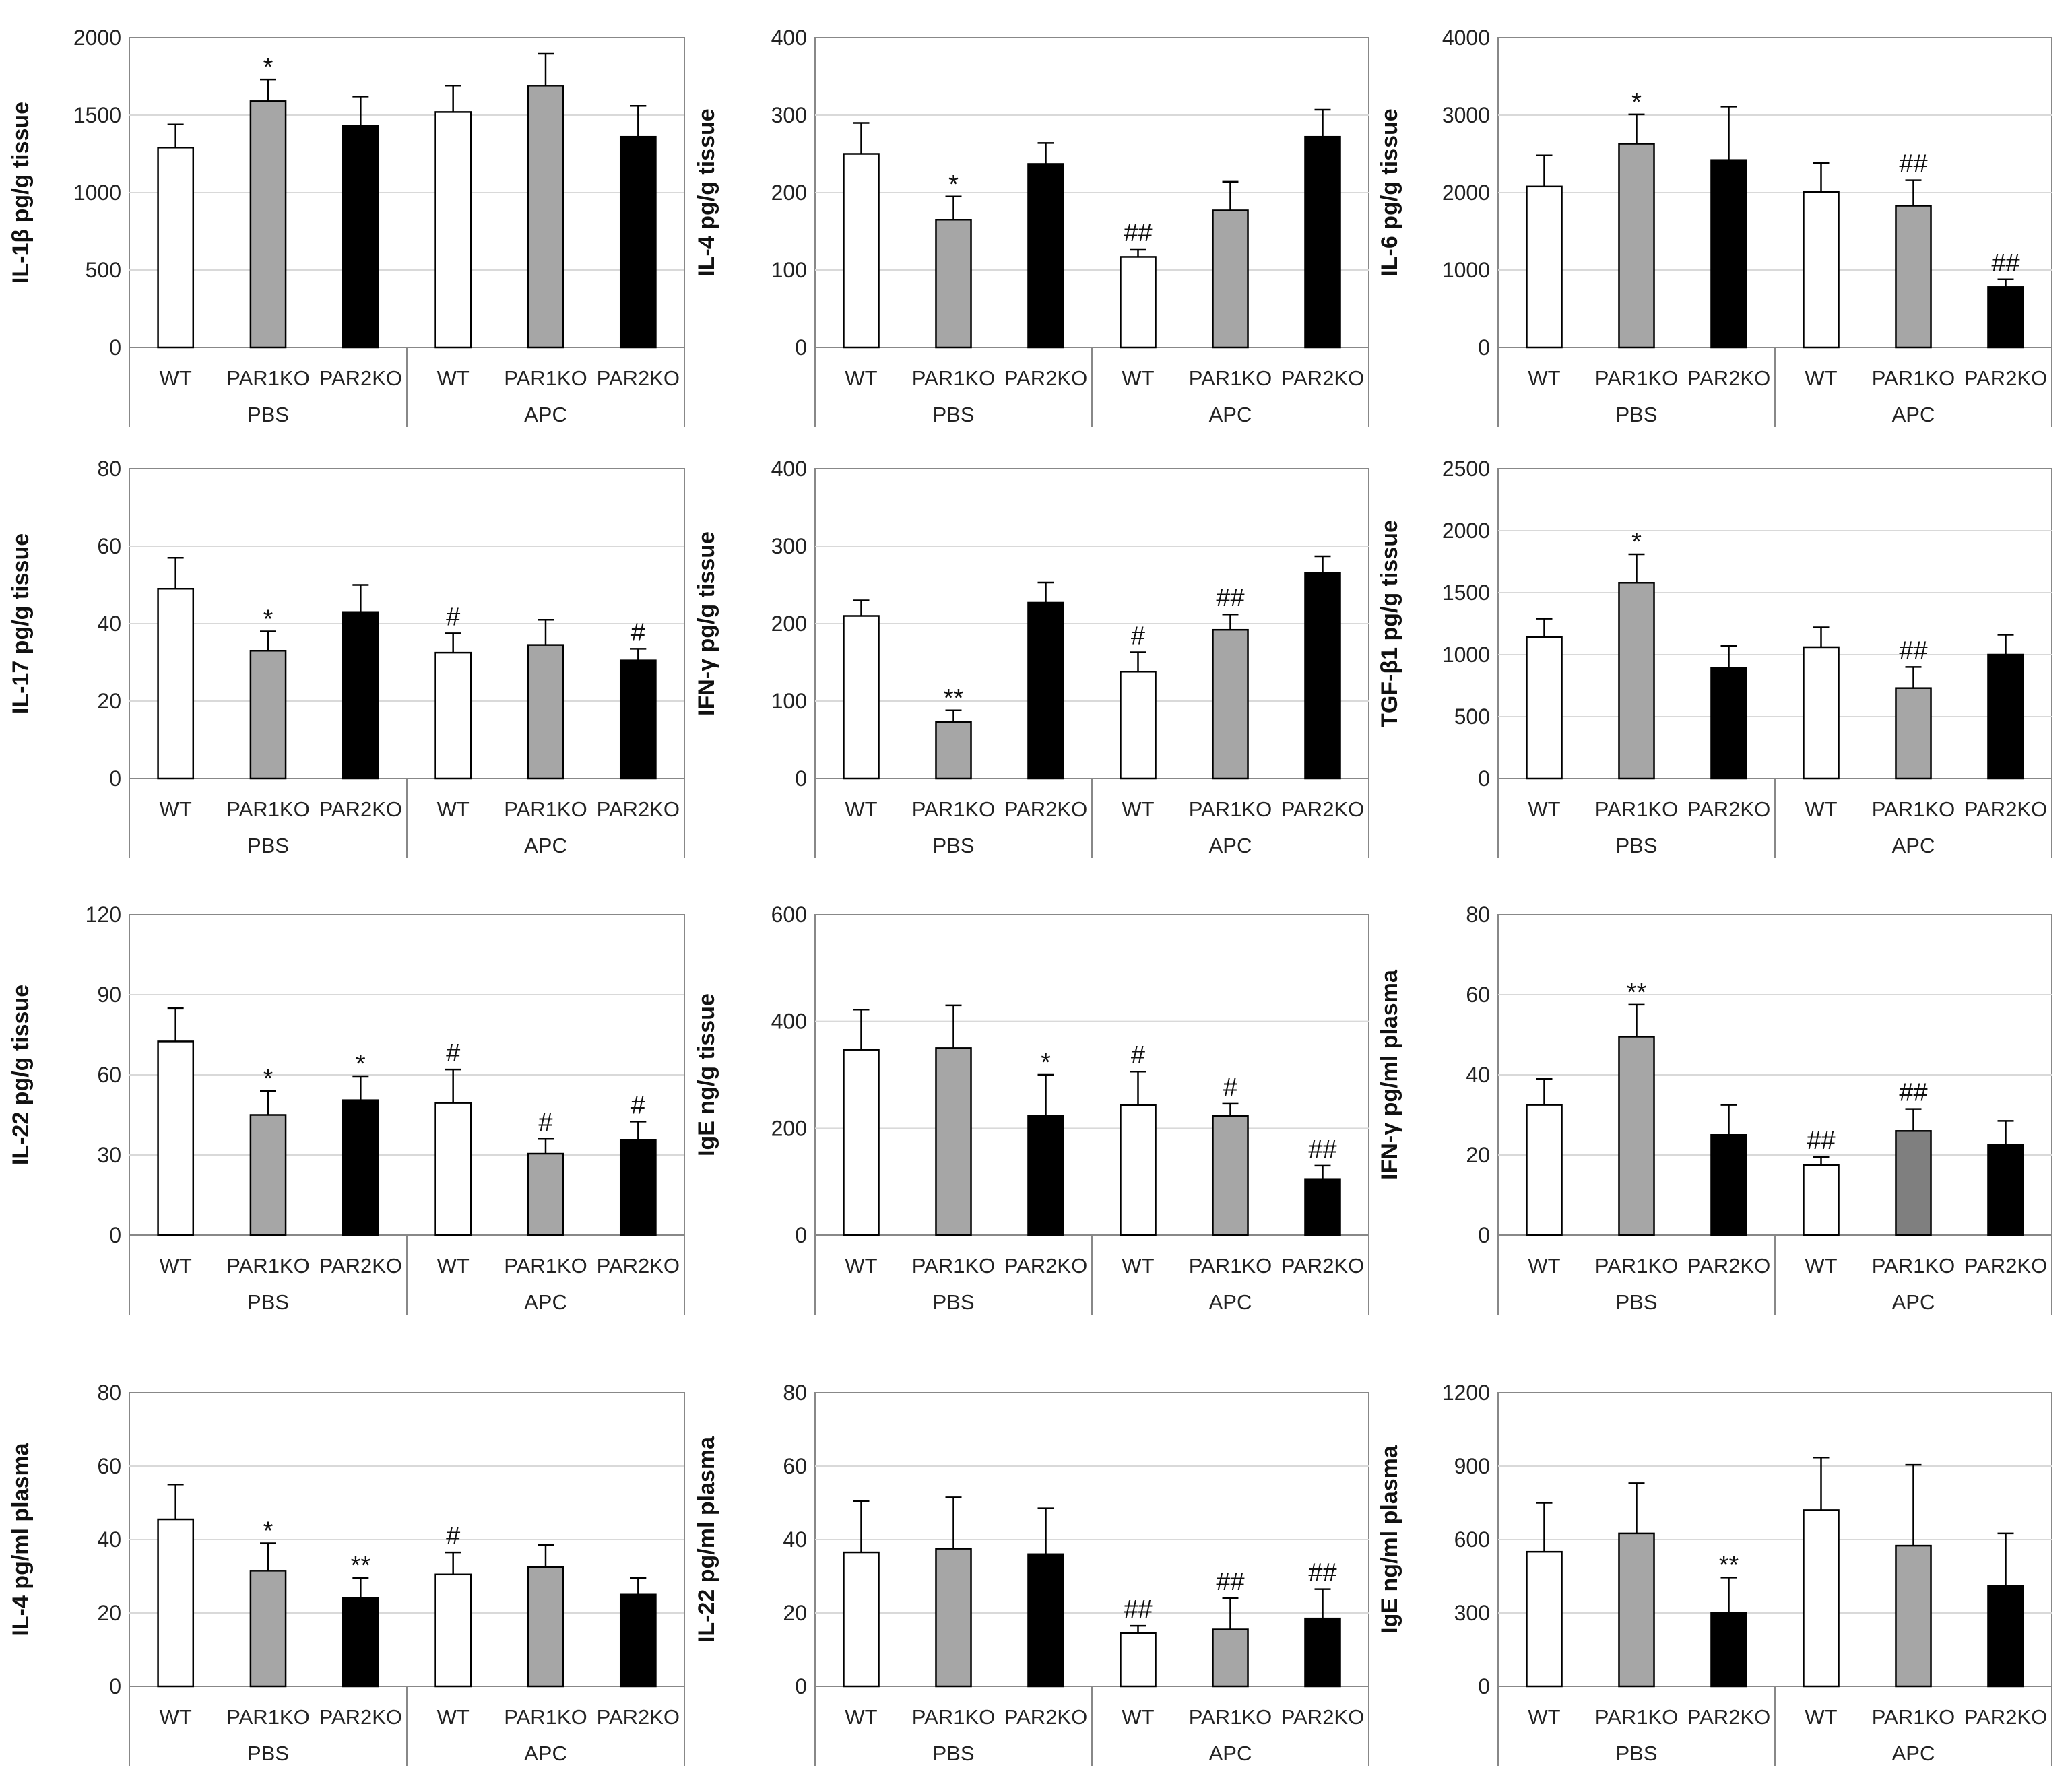  Describe the element at coordinates (789, 270) in the screenshot. I see `y-tick-label: 100` at that location.